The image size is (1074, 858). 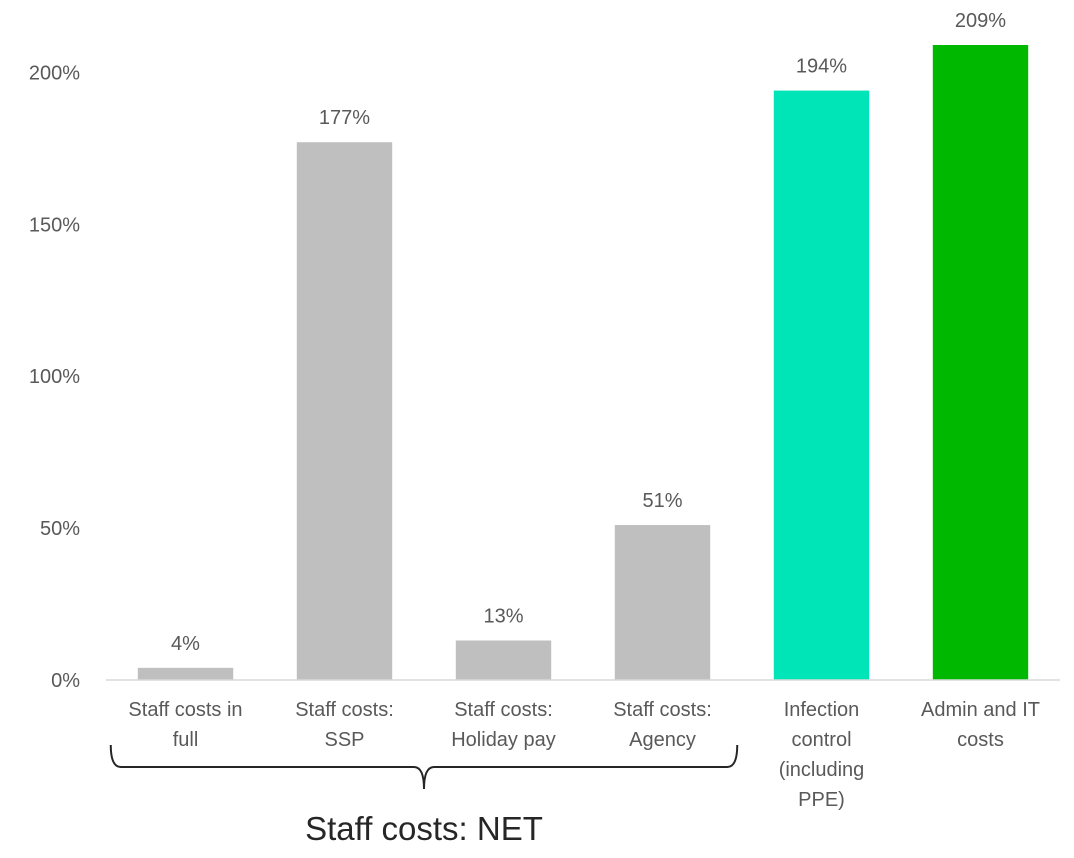 What do you see at coordinates (503, 725) in the screenshot?
I see `x-tick-label: Staff costs: Holiday pay` at bounding box center [503, 725].